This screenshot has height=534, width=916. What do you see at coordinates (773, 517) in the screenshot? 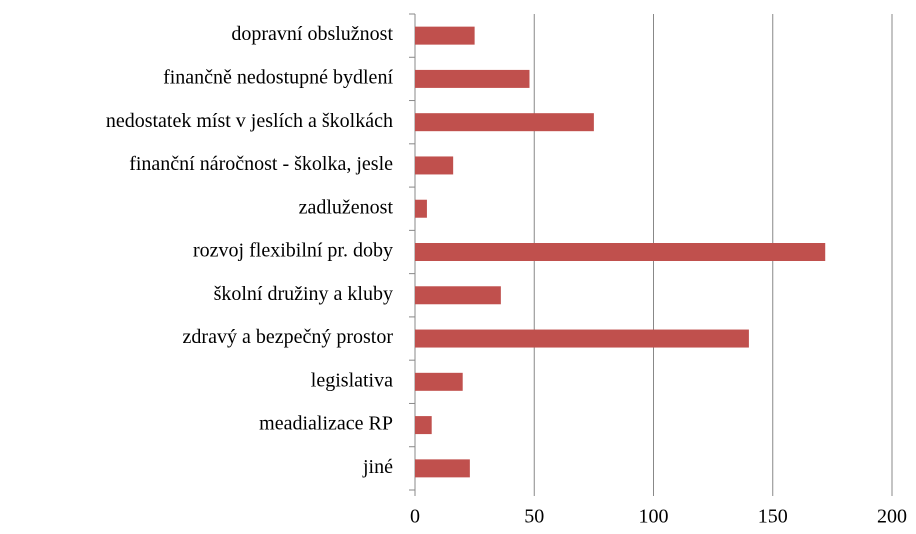
I see `x-tick-label: 150` at bounding box center [773, 517].